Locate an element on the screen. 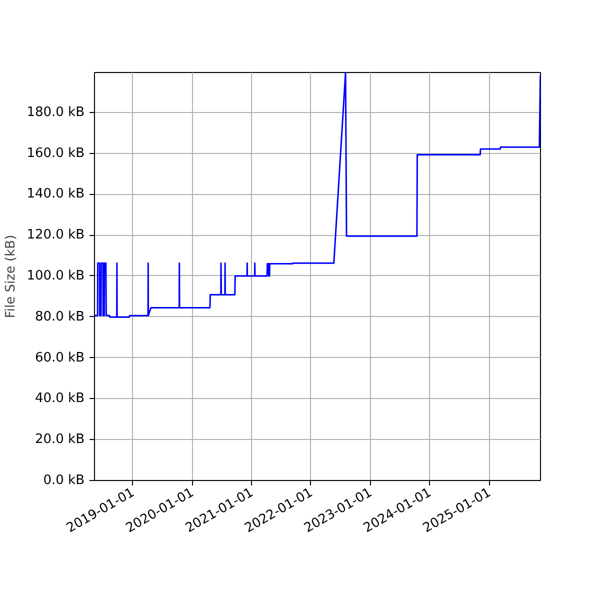 The height and width of the screenshot is (600, 600). y-tick-label: 20.0 kB is located at coordinates (59, 440).